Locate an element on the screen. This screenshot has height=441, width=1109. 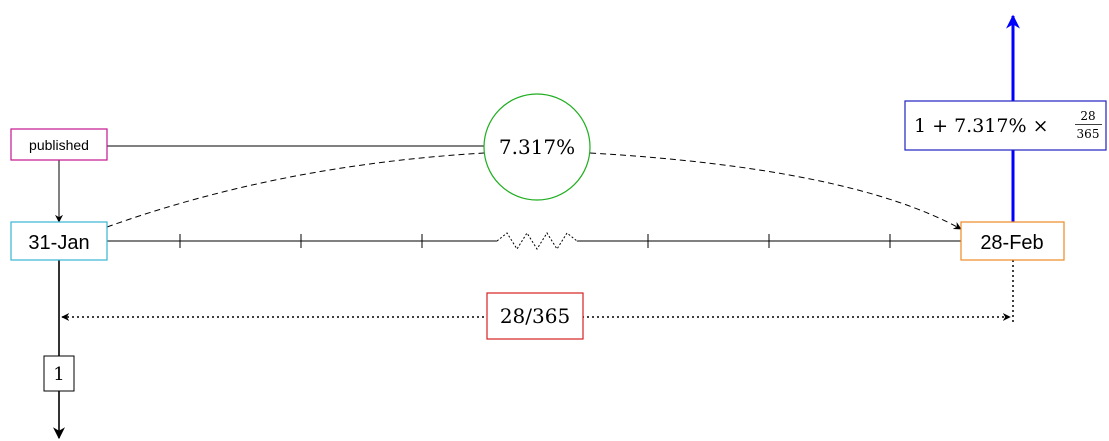
end-date-node: 28-Feb is located at coordinates (1012, 241).